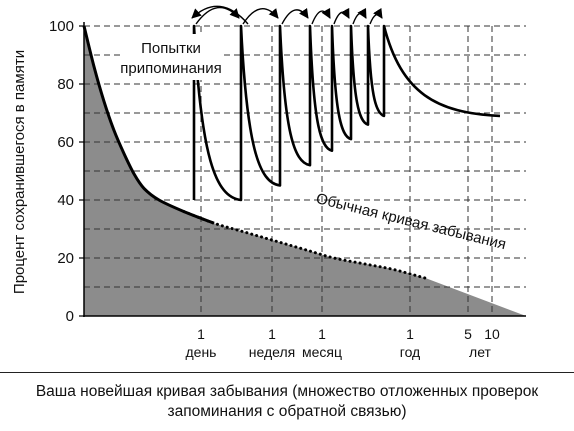 Image resolution: width=574 pixels, height=431 pixels. I want to click on reviews-annotation: Попытки припоминания, so click(171, 57).